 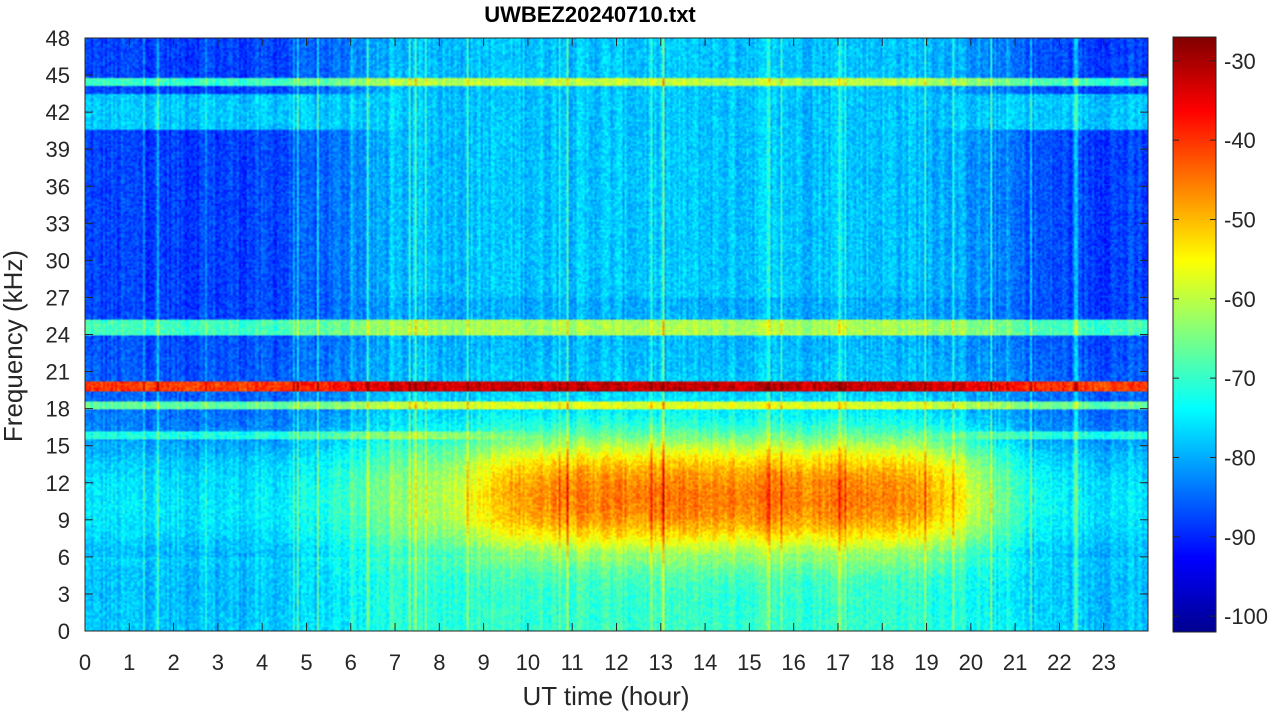 What do you see at coordinates (1240, 378) in the screenshot?
I see `colorbar-tick-label: -70` at bounding box center [1240, 378].